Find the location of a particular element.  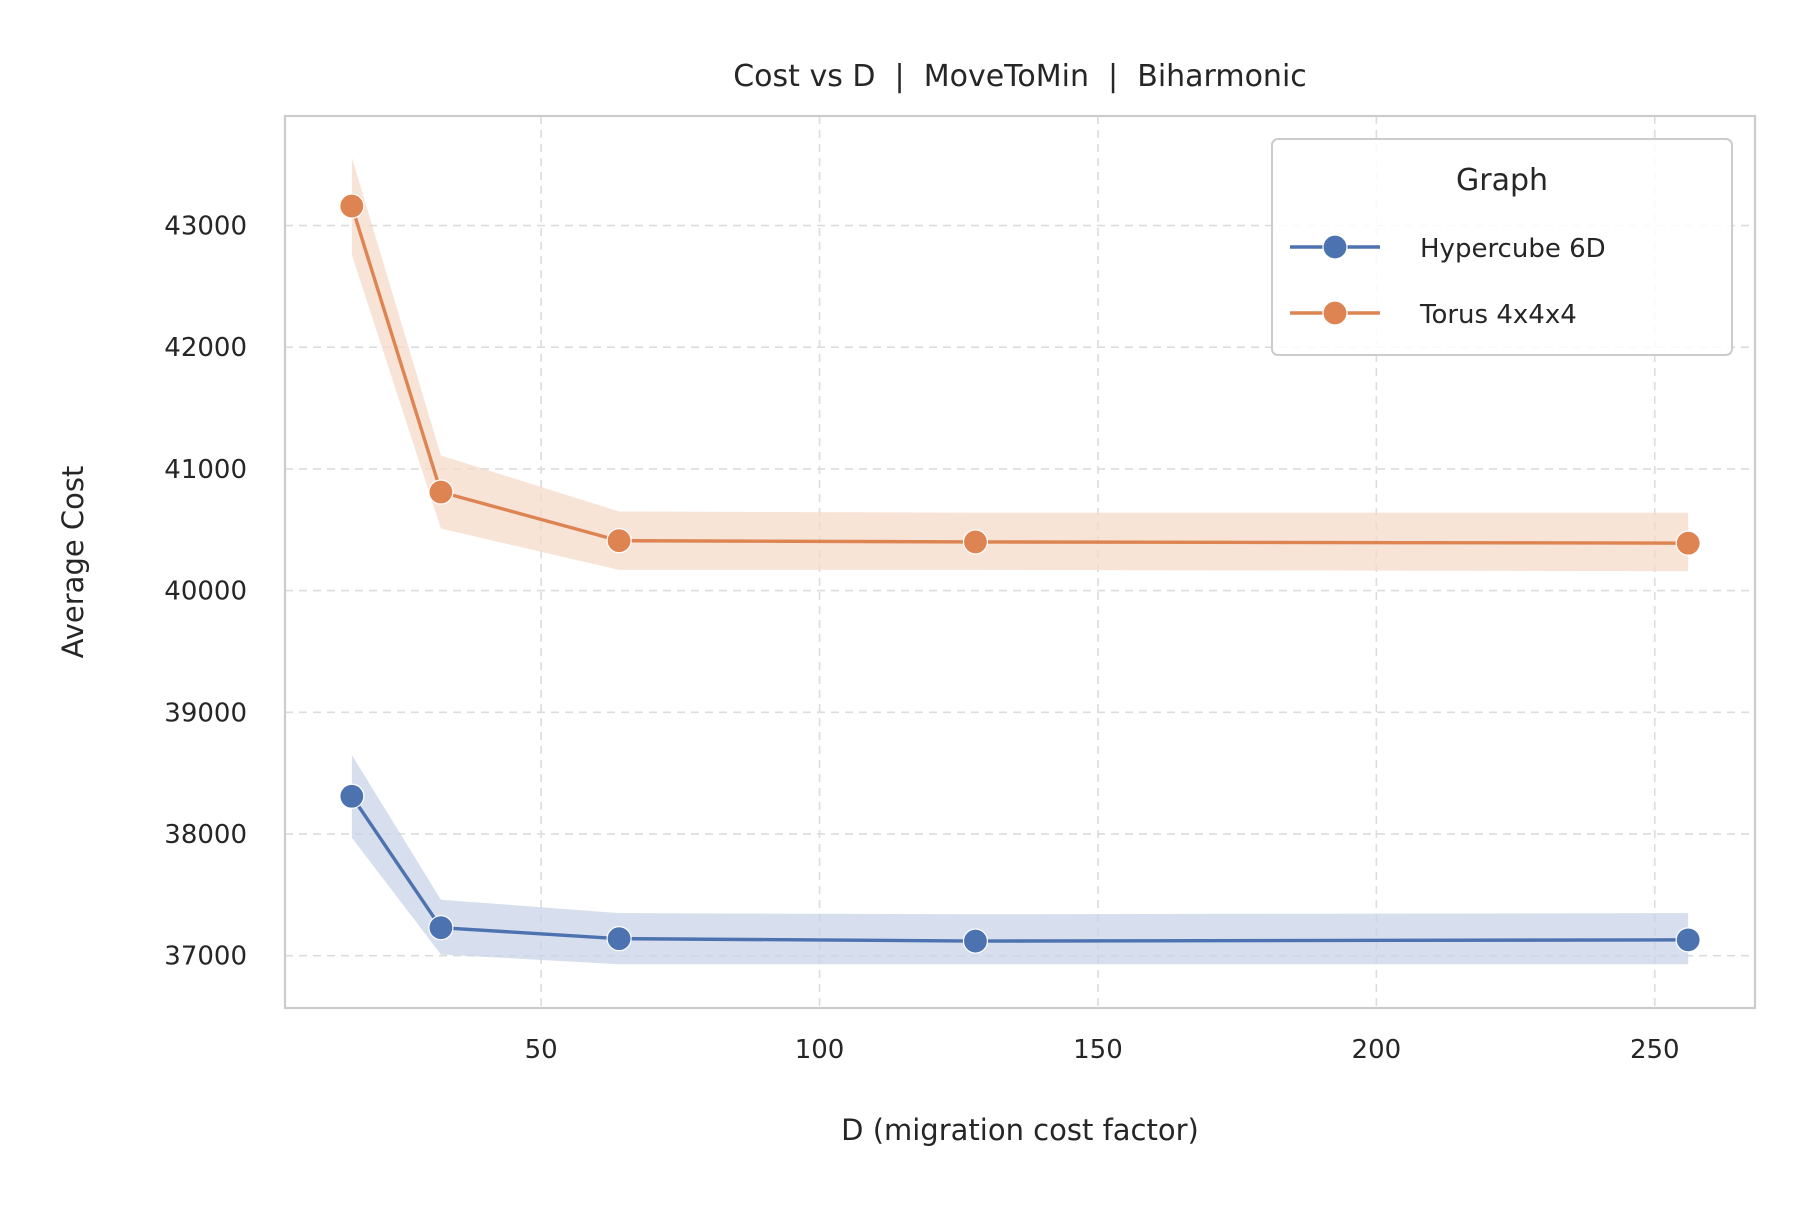

y-tick-label: 37000 is located at coordinates (205, 957).